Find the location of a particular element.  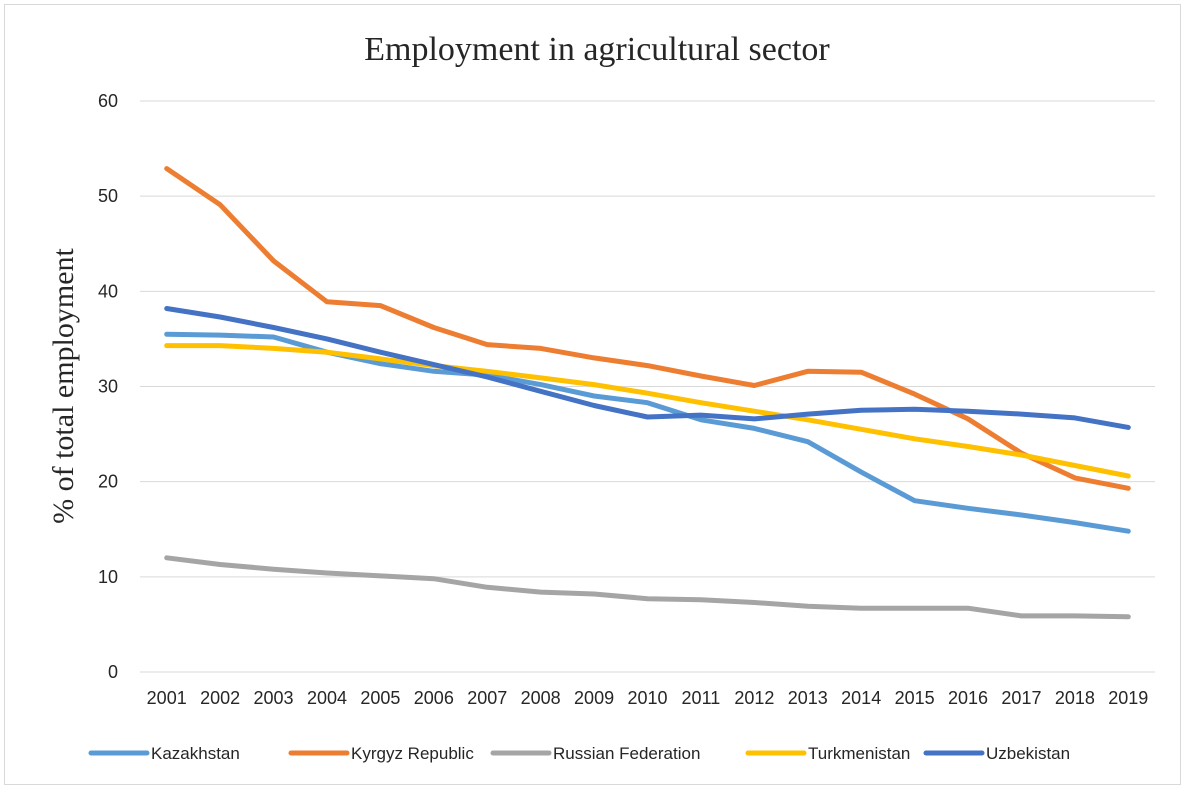

y-tick-label: 60 is located at coordinates (108, 101).